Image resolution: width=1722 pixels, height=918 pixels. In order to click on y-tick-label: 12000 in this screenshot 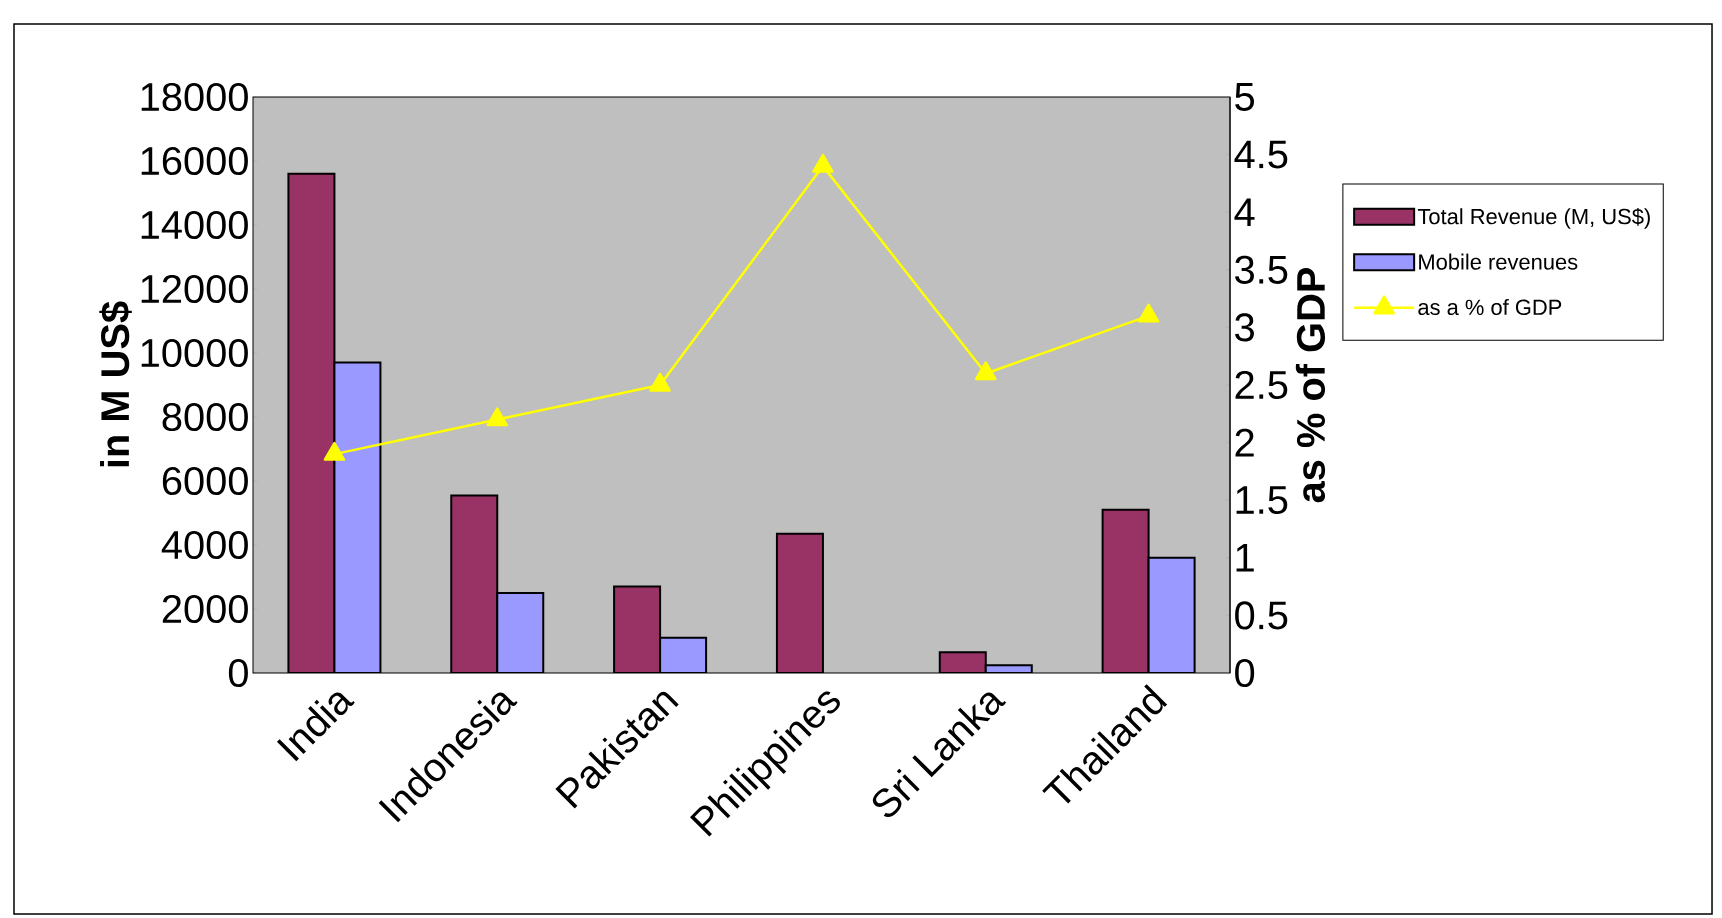, I will do `click(194, 289)`.